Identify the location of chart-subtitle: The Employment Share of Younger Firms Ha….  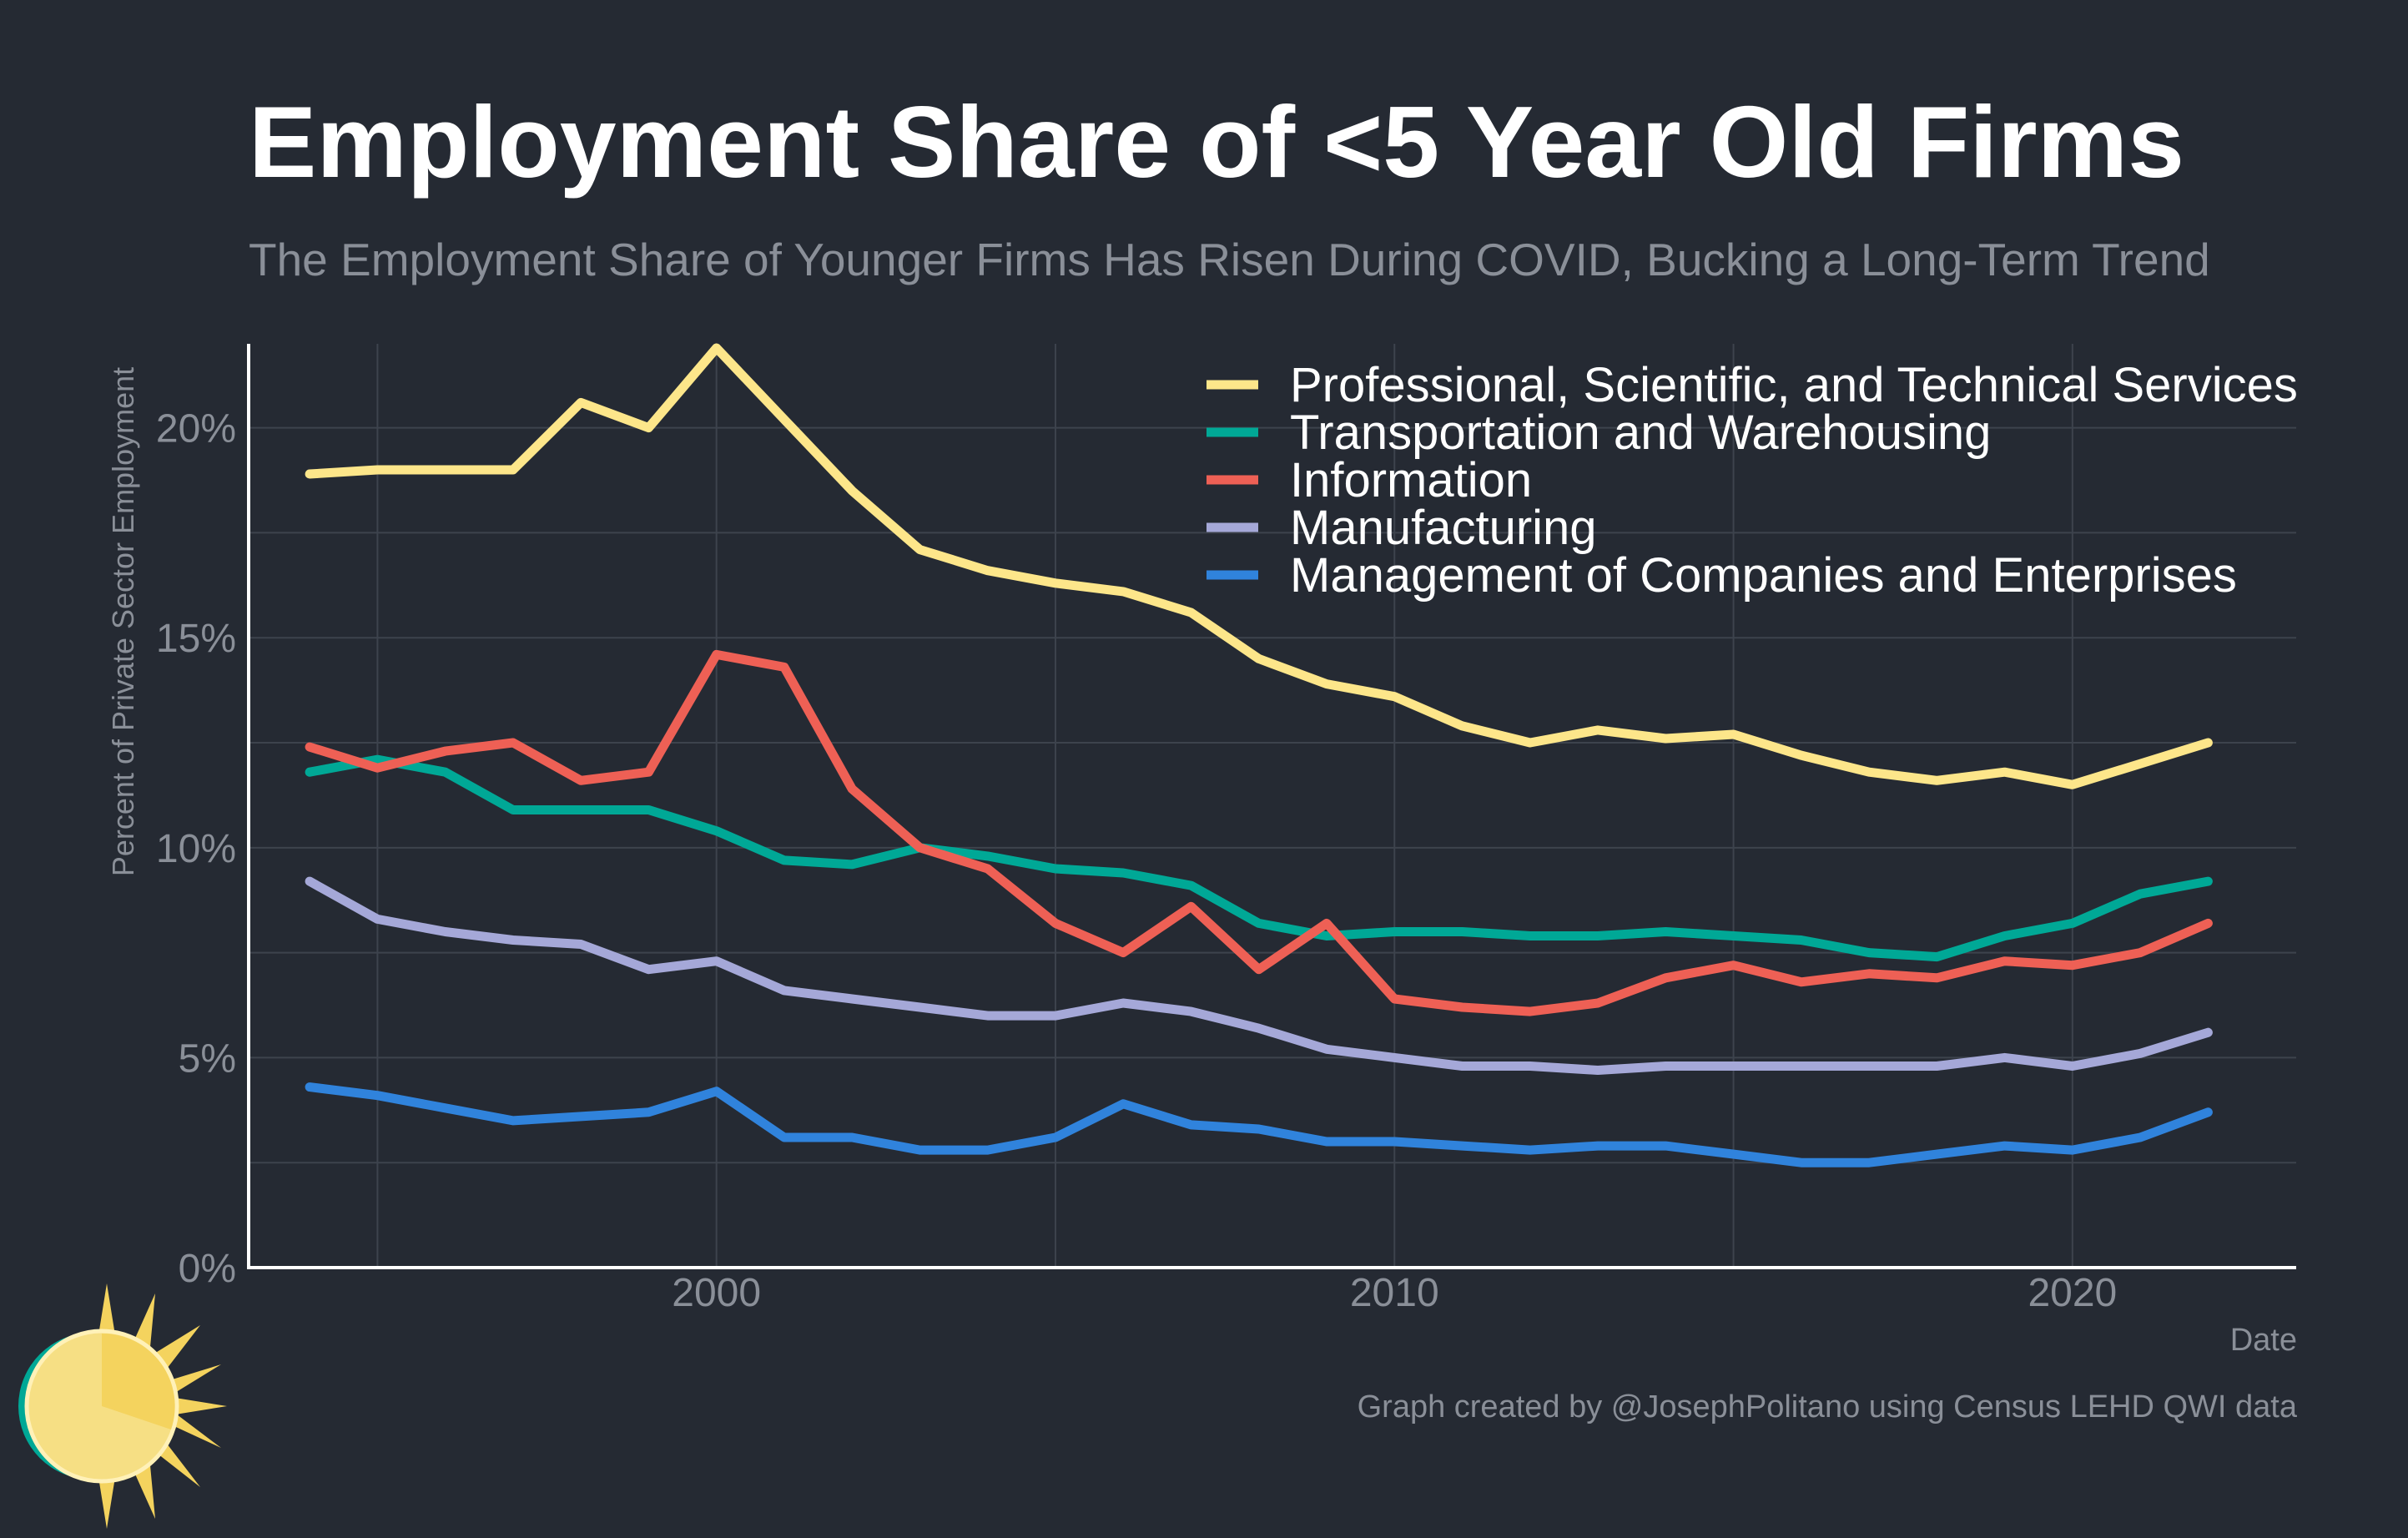
(1229, 259).